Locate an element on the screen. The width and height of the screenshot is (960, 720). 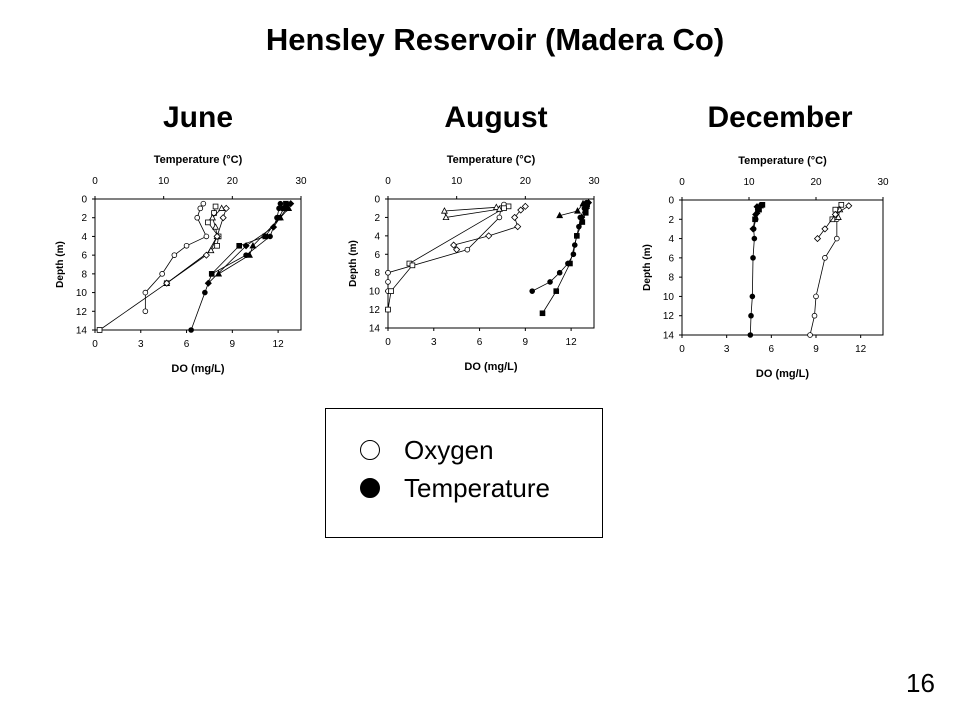
series-temp-diamond is located at coordinates (249, 243).